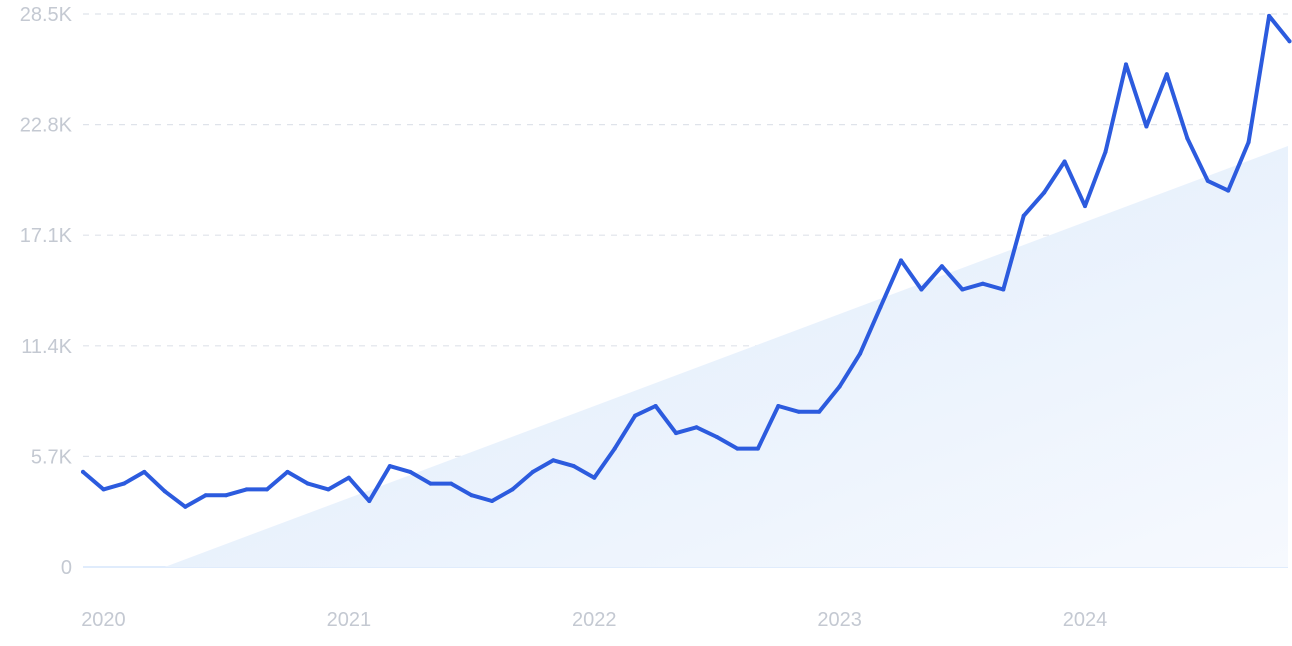 Image resolution: width=1292 pixels, height=646 pixels. I want to click on y-tick-label: 11.4K, so click(46, 347).